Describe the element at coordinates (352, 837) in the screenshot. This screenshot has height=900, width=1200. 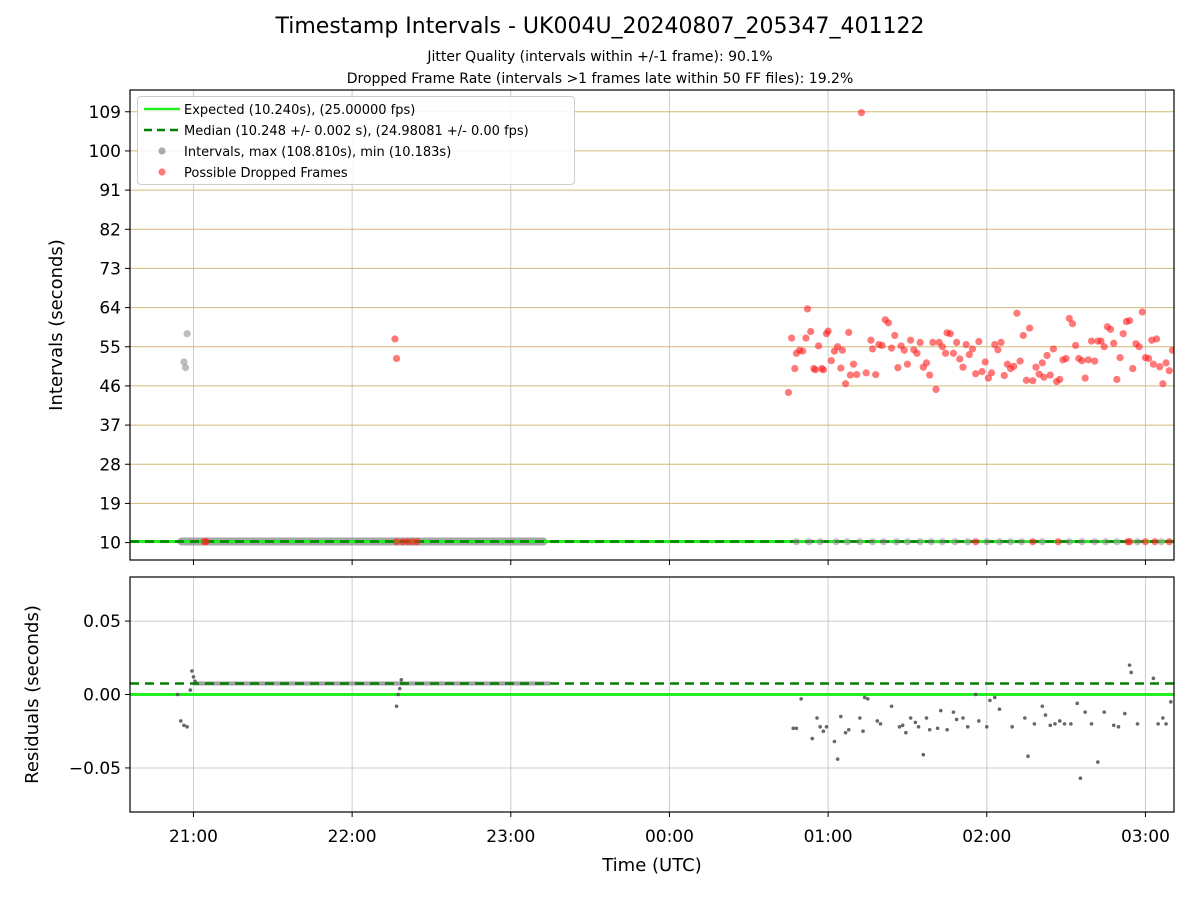
I see `residuals-xtick-label-1: 22:00` at that location.